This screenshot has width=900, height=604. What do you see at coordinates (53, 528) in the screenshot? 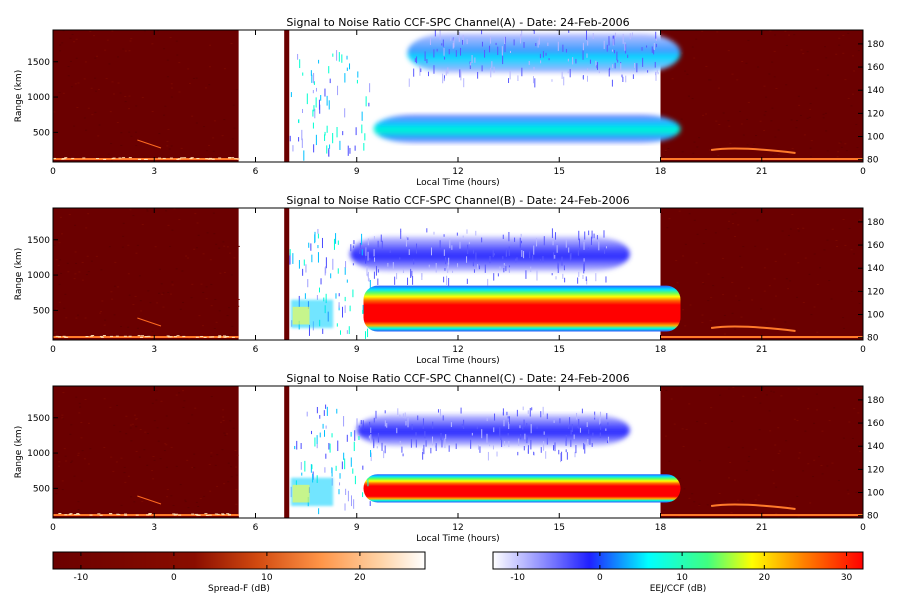
I see `x-tick-label: 0` at bounding box center [53, 528].